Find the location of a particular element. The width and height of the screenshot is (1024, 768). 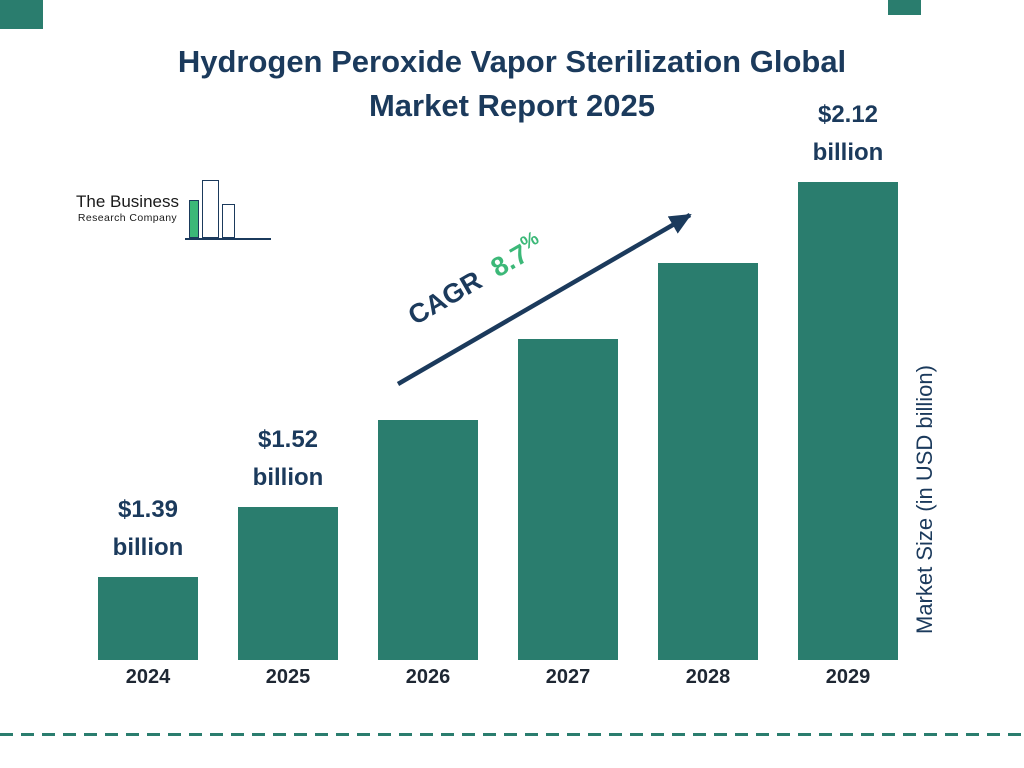

cagr-label: CAGR is located at coordinates (445, 298).